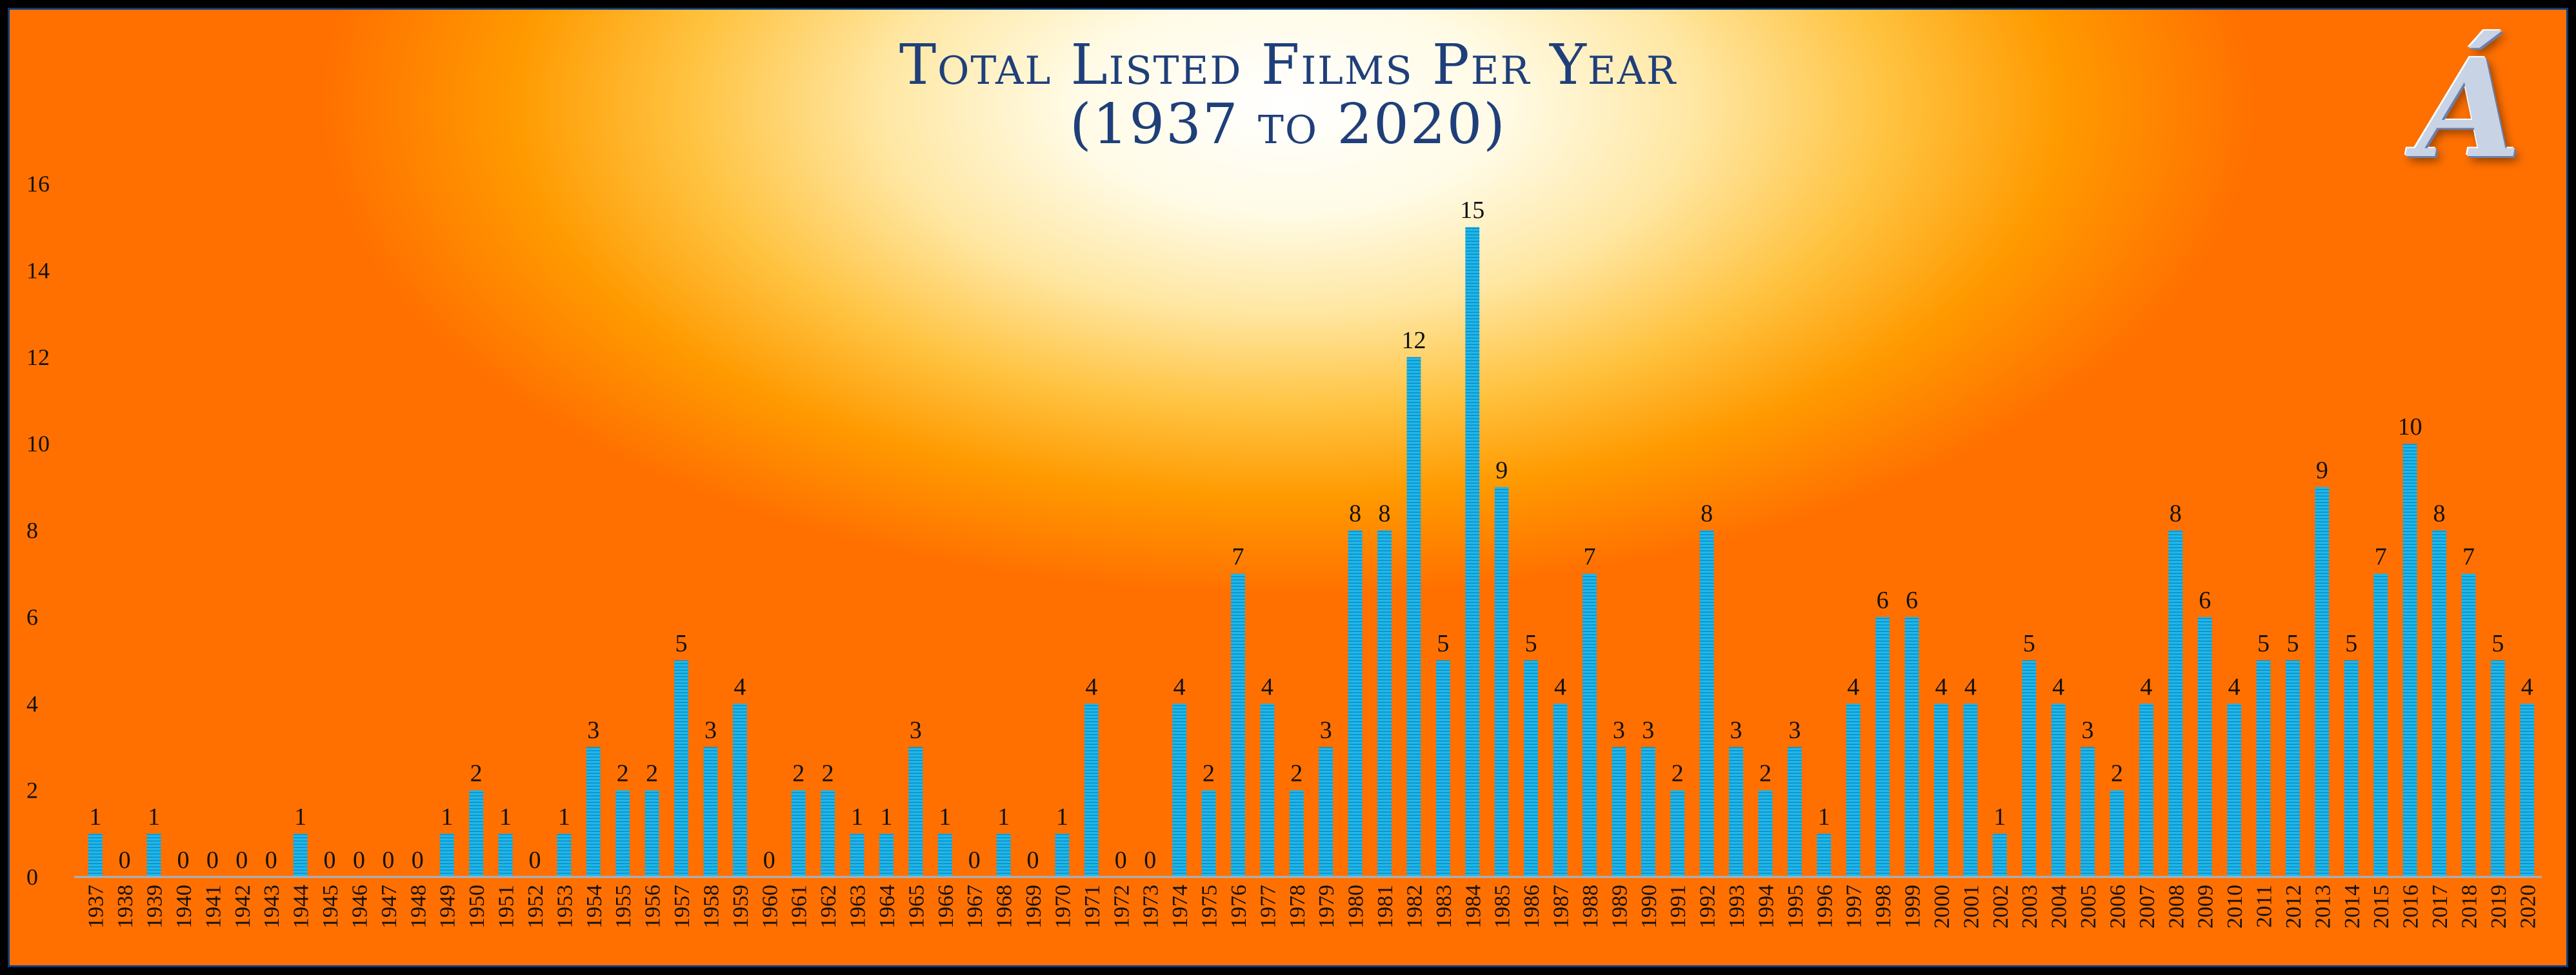 This screenshot has height=975, width=2576. What do you see at coordinates (2440, 907) in the screenshot?
I see `x-tick-label: 2017` at bounding box center [2440, 907].